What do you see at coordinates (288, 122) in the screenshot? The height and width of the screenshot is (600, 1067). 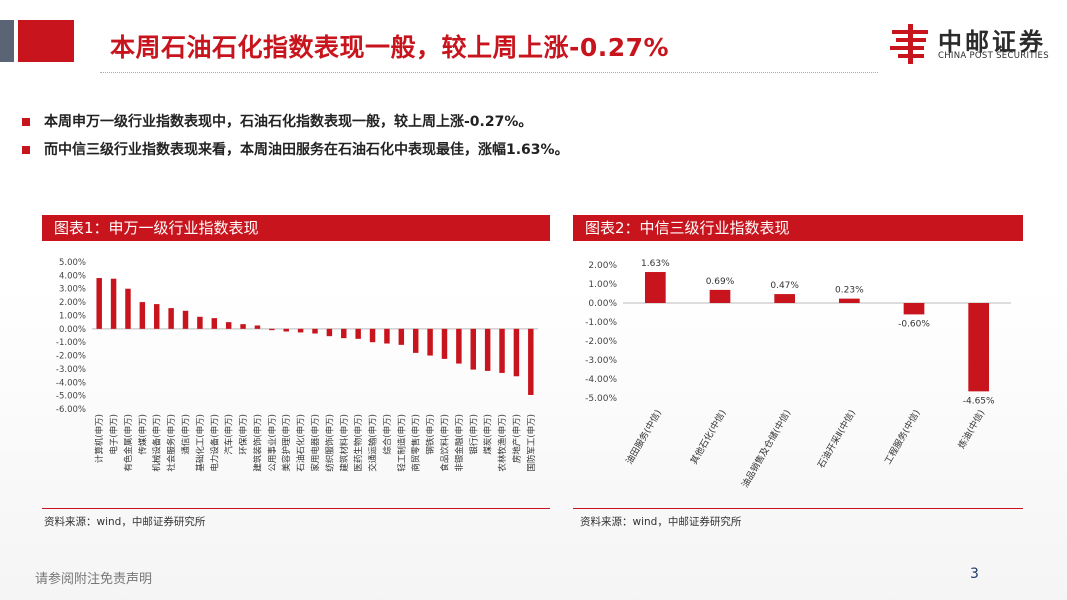 I see `bullet-text: 本周申万一级行业指数表现中，石油石化指数表现一般，较上周上涨-0.27%。` at bounding box center [288, 122].